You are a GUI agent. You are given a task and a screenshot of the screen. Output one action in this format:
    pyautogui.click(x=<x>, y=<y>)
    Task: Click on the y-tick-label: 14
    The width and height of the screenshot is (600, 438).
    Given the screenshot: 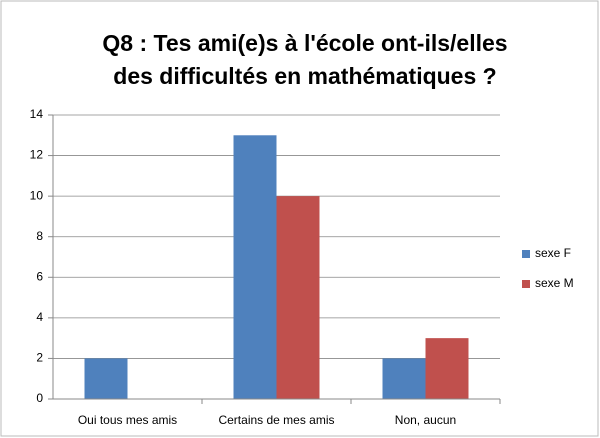 What is the action you would take?
    pyautogui.click(x=37, y=114)
    